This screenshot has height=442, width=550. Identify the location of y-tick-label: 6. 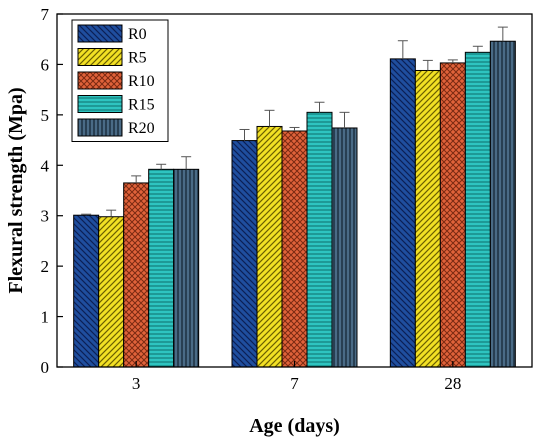
(45, 64).